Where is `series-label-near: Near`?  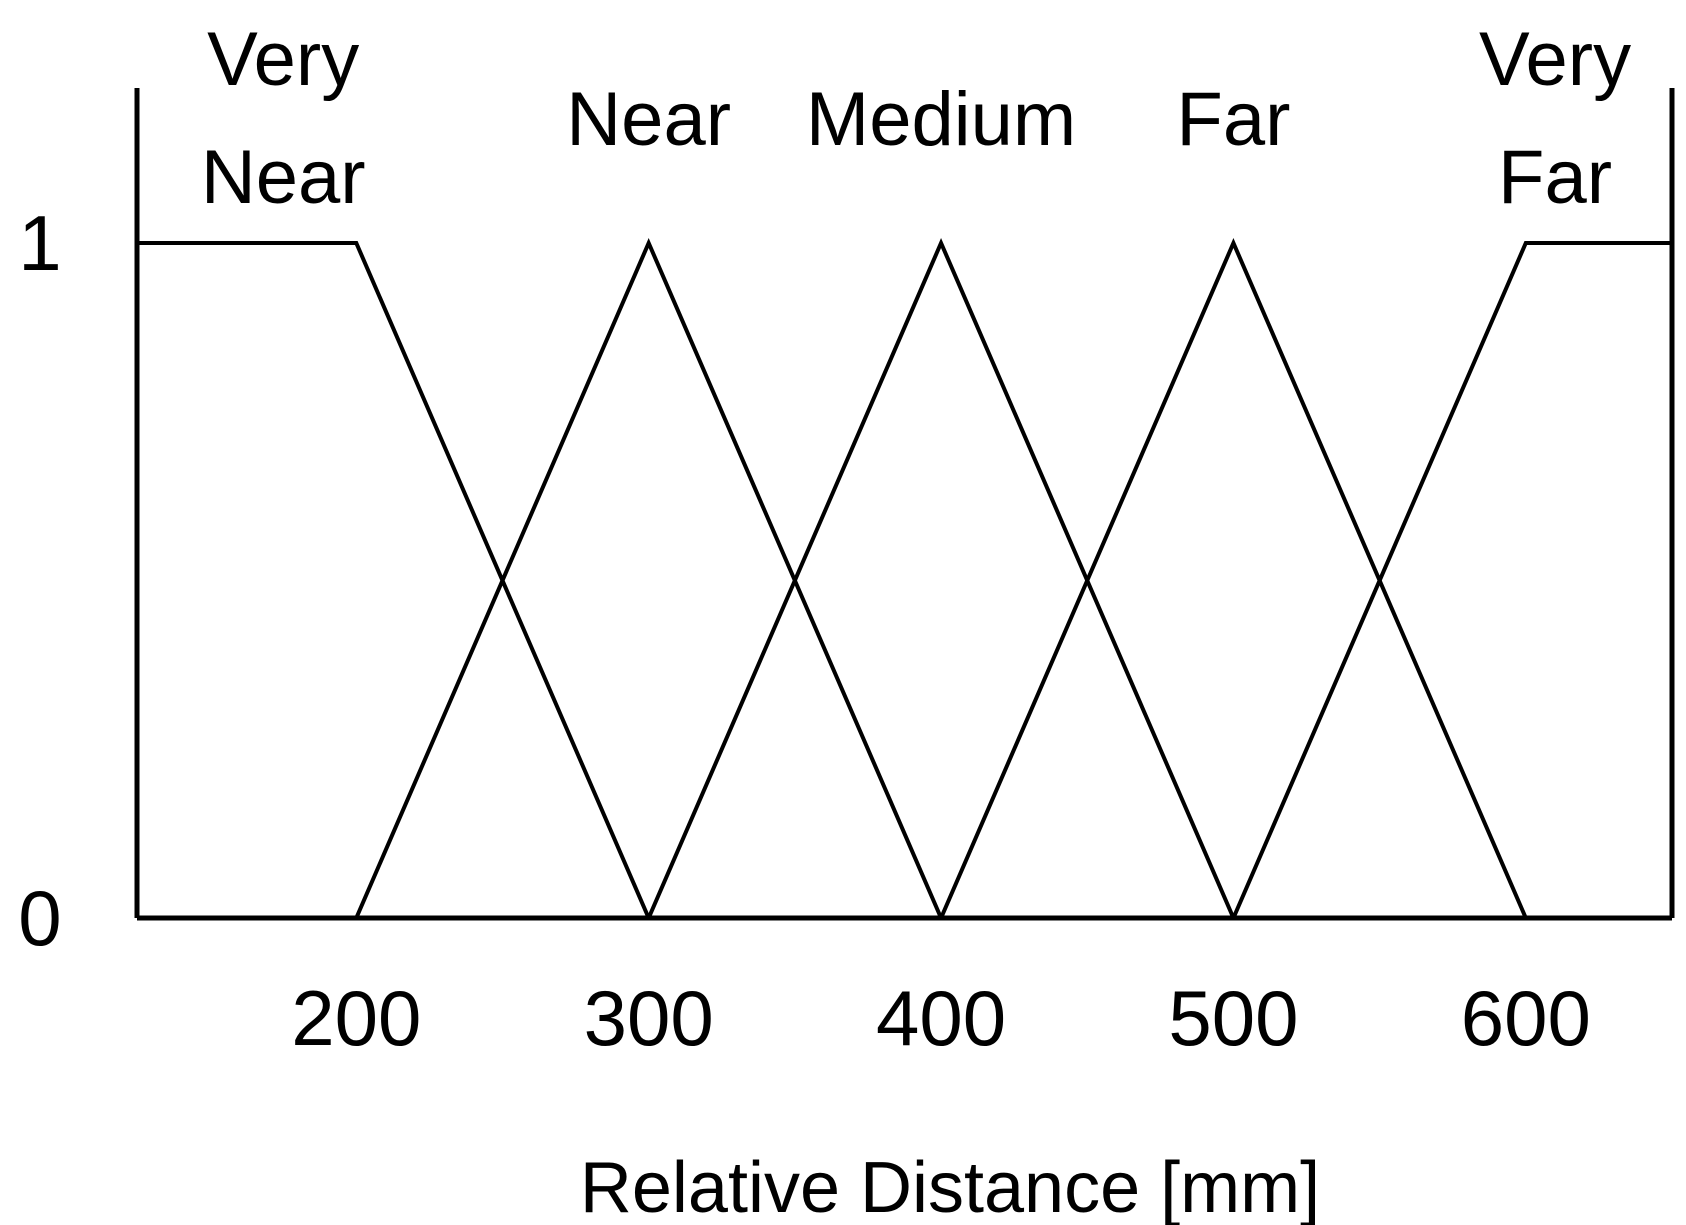
series-label-near: Near is located at coordinates (648, 119).